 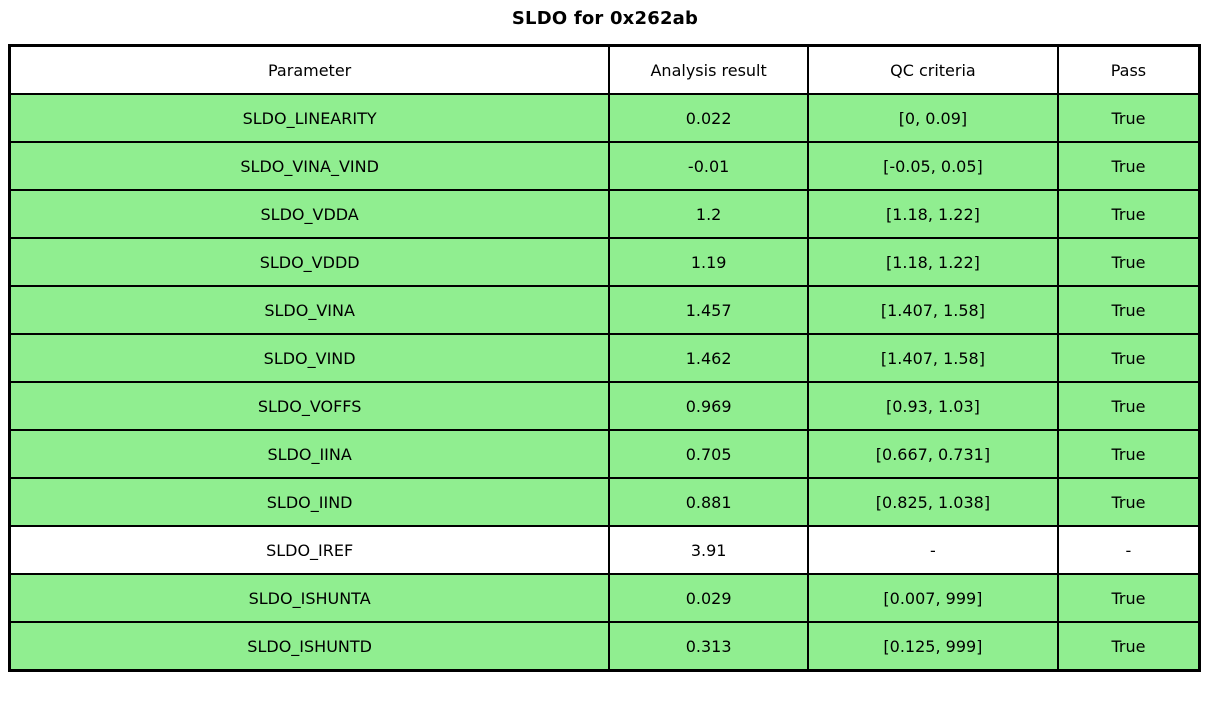 I want to click on cell-analysis-result: 0.029, so click(x=708, y=598).